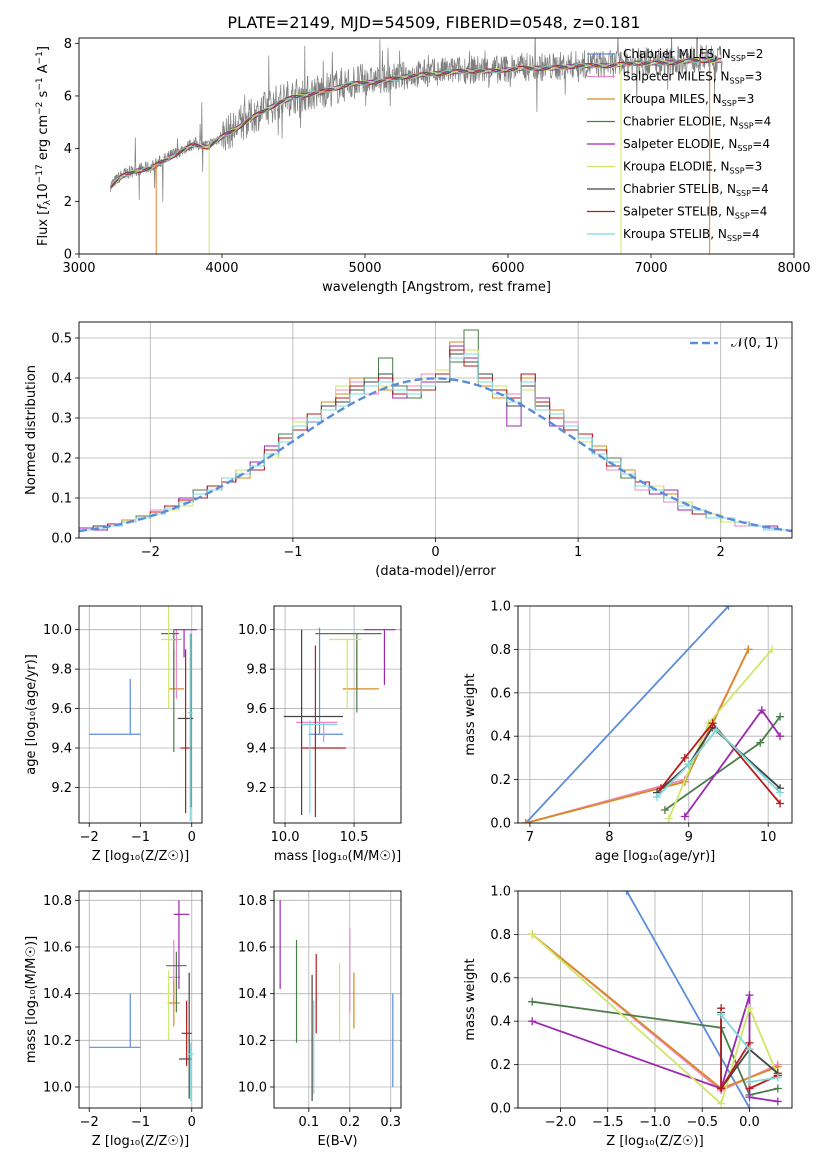 The width and height of the screenshot is (819, 1170). I want to click on y-axis-label-part: erg cm, so click(43, 139).